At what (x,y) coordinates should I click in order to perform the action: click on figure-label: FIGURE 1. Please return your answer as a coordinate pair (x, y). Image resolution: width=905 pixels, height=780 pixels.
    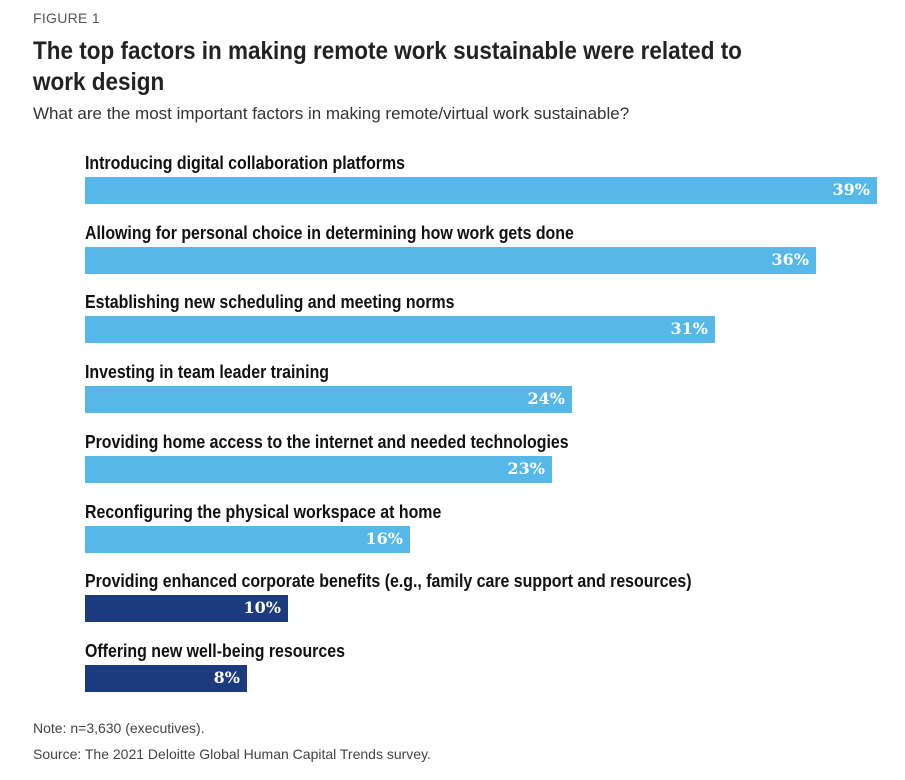
    Looking at the image, I should click on (66, 18).